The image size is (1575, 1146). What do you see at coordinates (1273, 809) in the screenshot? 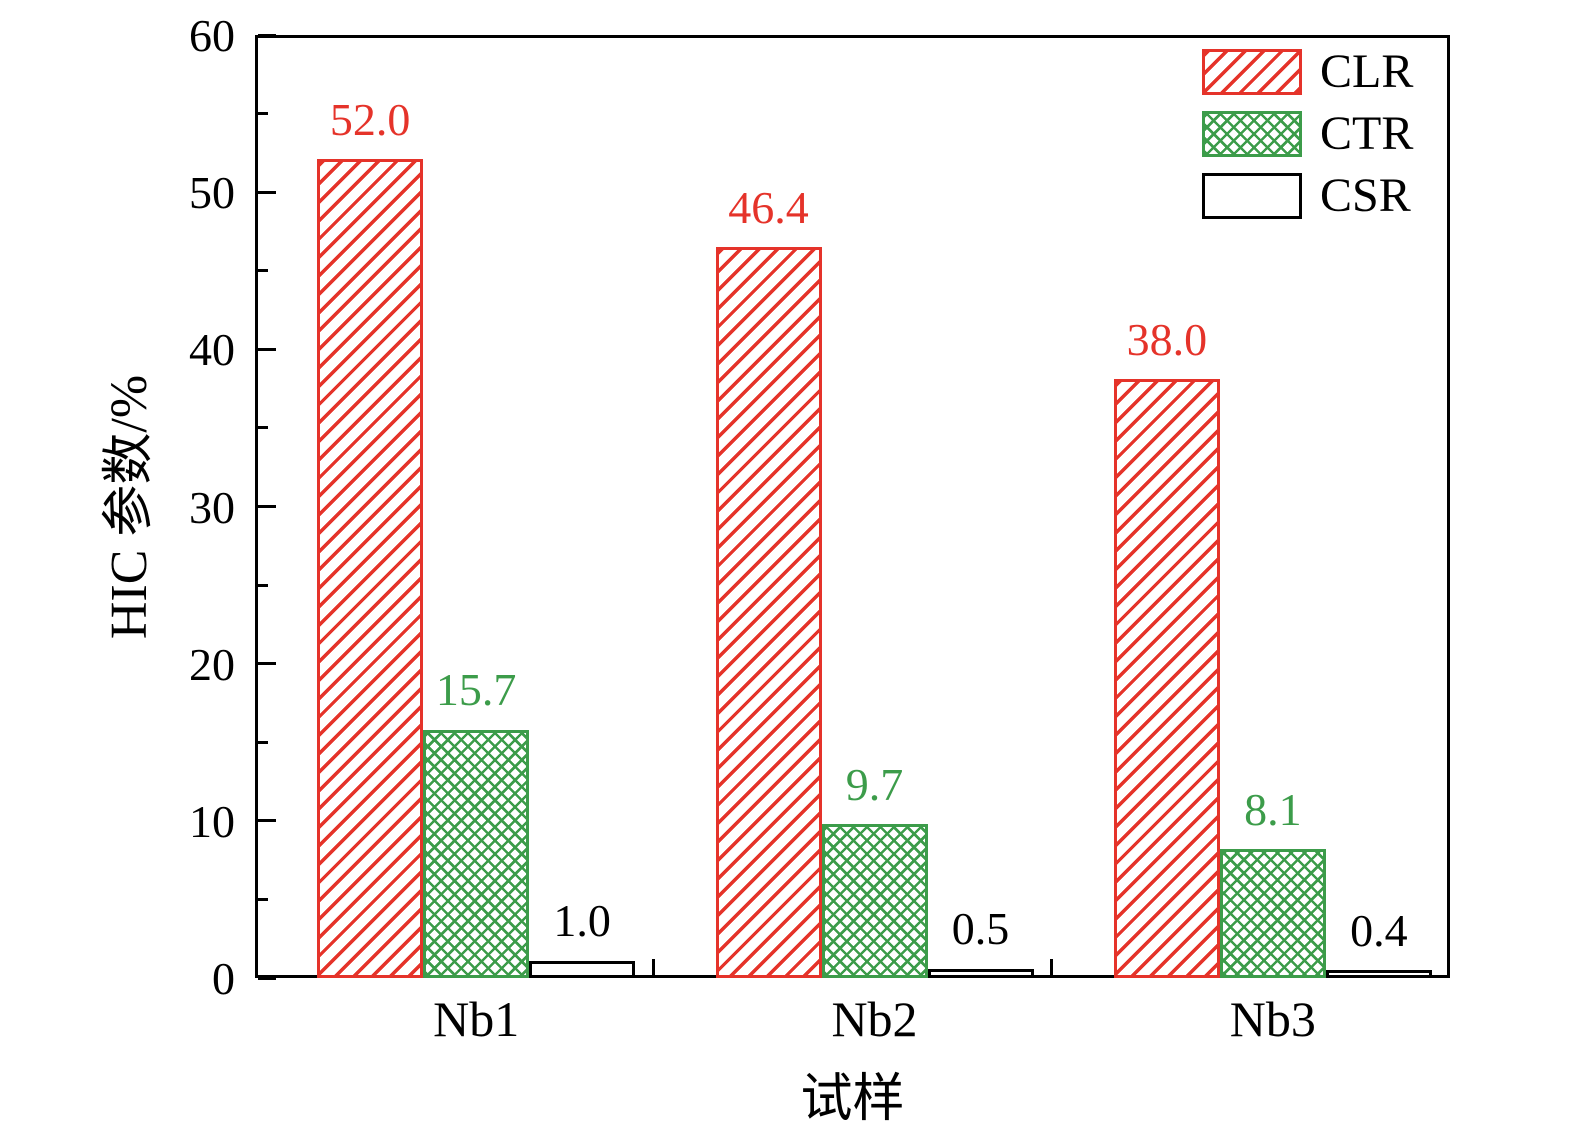
I see `value-label-ctr-nb3: 8.1` at bounding box center [1273, 809].